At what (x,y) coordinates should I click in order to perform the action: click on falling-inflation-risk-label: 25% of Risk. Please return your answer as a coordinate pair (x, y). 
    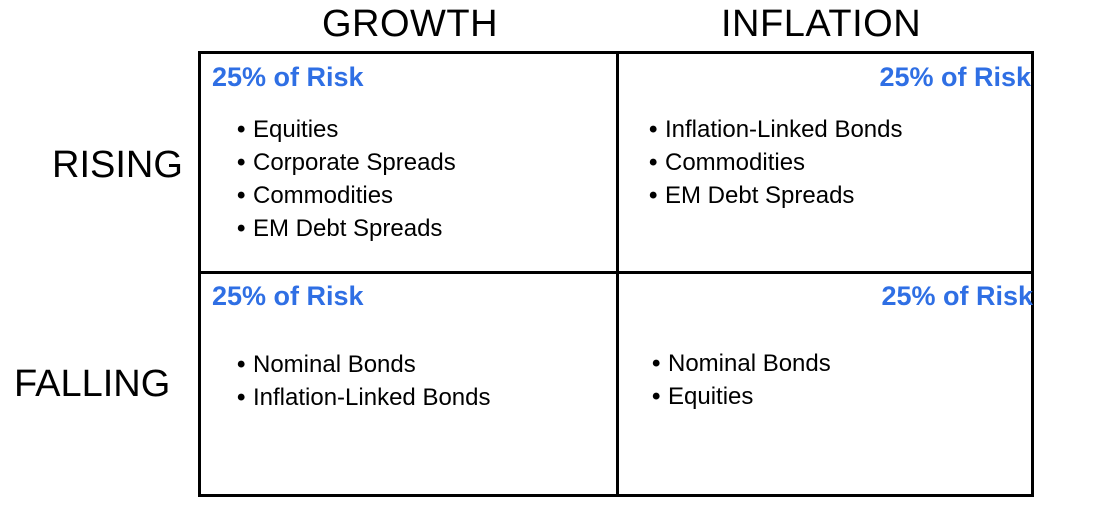
    Looking at the image, I should click on (957, 296).